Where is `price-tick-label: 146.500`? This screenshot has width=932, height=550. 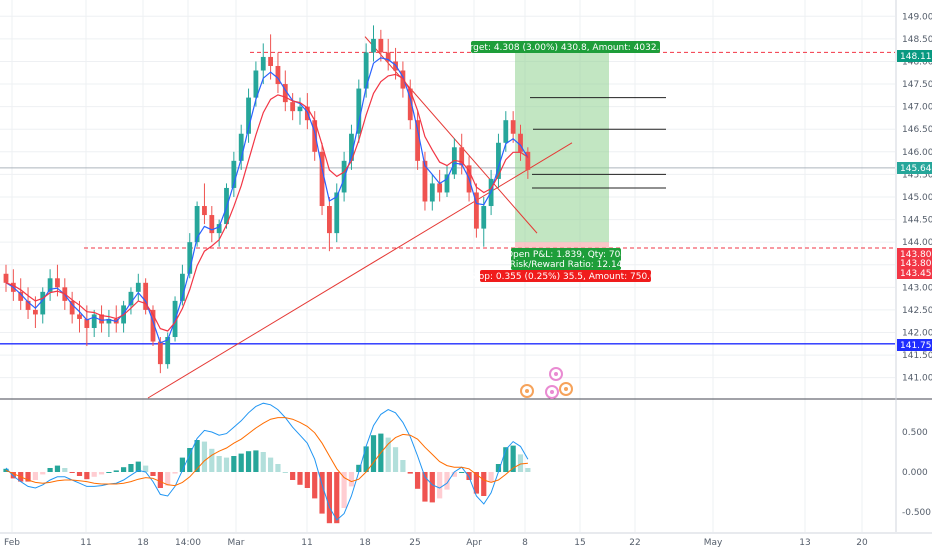
price-tick-label: 146.500 is located at coordinates (917, 130).